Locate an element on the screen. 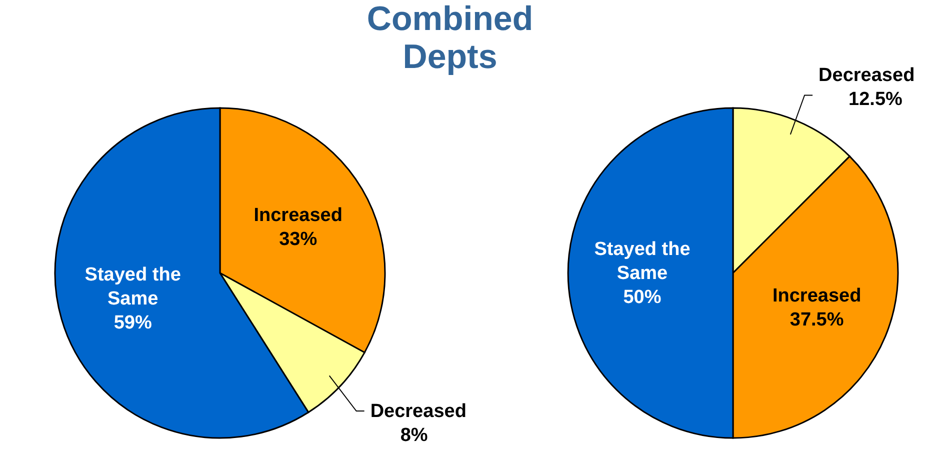 The image size is (933, 455). chart-title: Combined Depts is located at coordinates (450, 38).